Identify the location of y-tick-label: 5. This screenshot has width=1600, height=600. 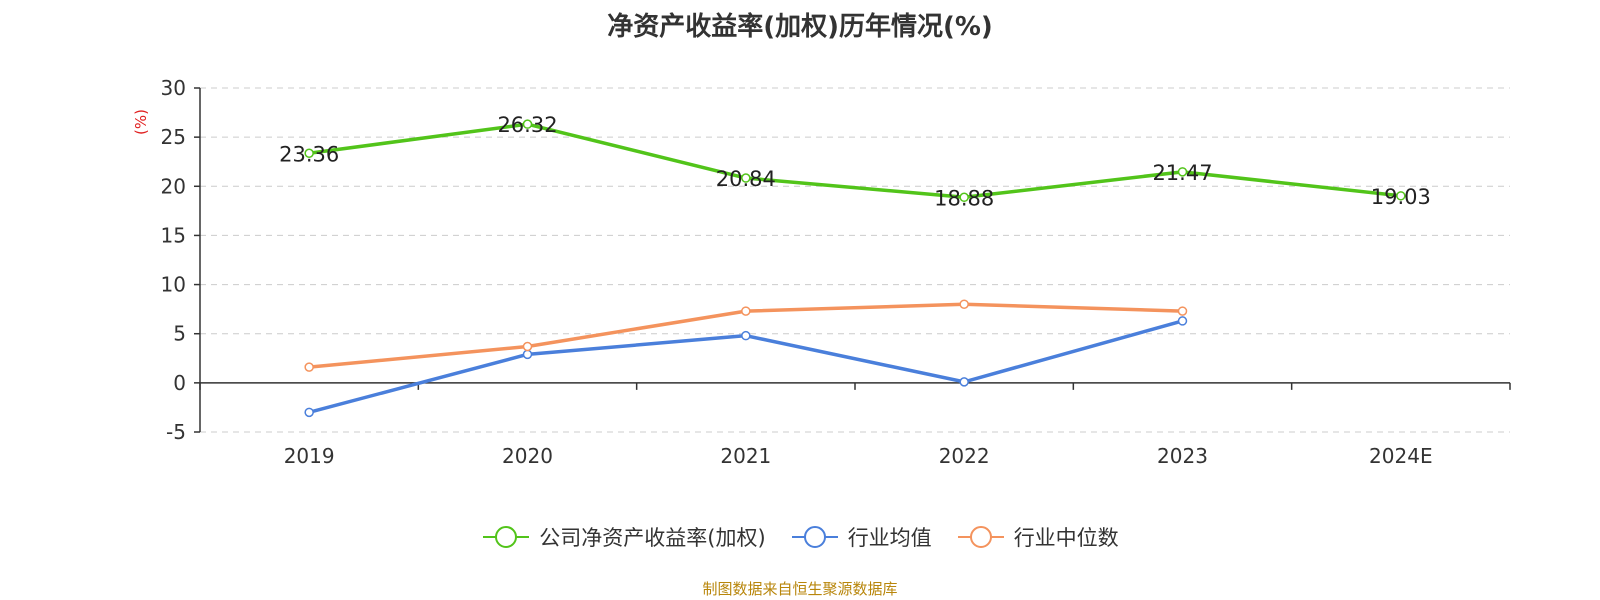
(179, 334).